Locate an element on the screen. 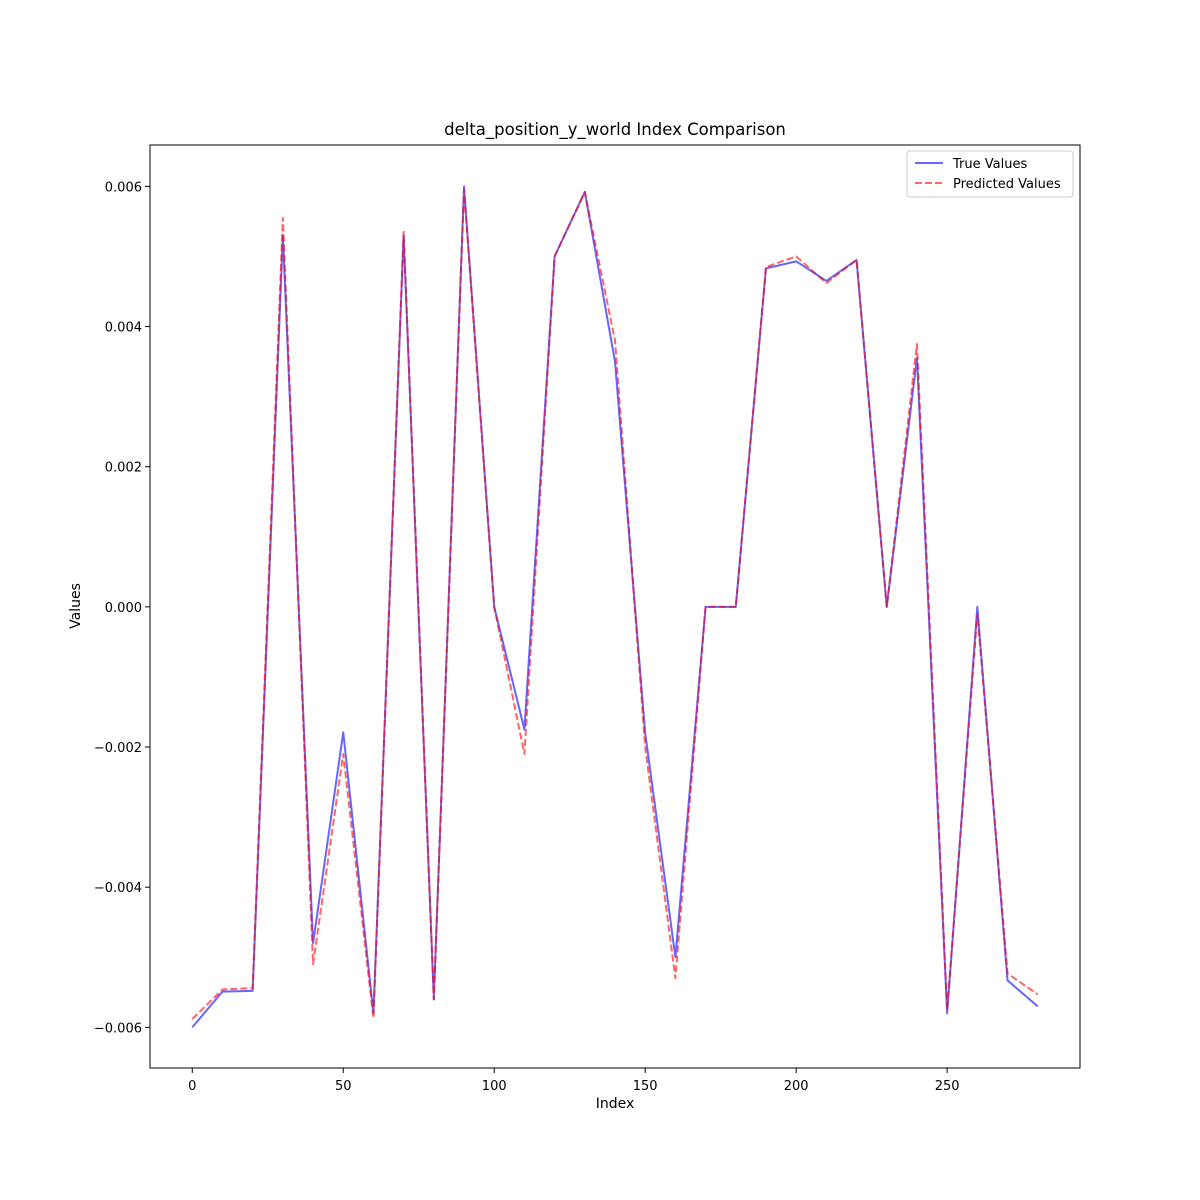 Image resolution: width=1200 pixels, height=1200 pixels. x-tick-label: 250 is located at coordinates (947, 1086).